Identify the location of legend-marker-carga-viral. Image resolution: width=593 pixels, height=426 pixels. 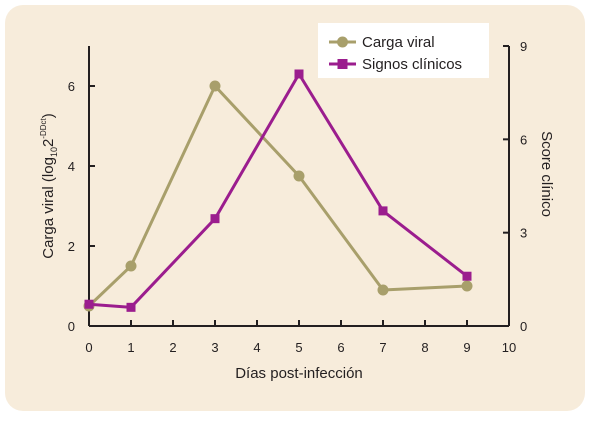
(342, 42).